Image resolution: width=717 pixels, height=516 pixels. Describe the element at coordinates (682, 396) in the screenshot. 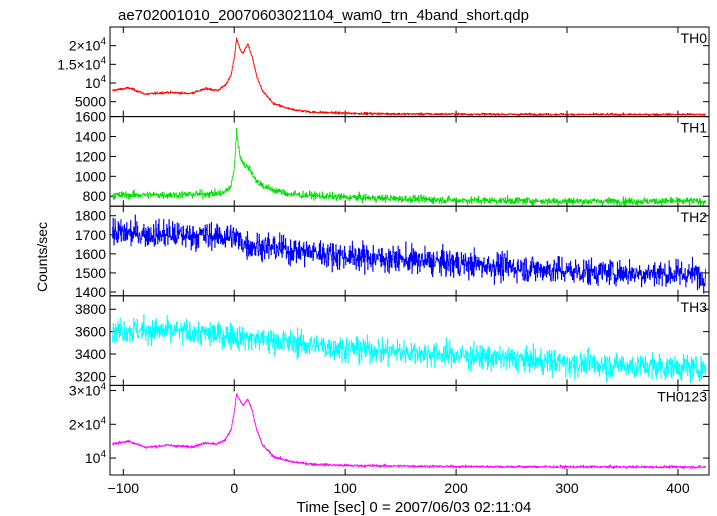

I see `panel-label-th0123: TH0123` at that location.